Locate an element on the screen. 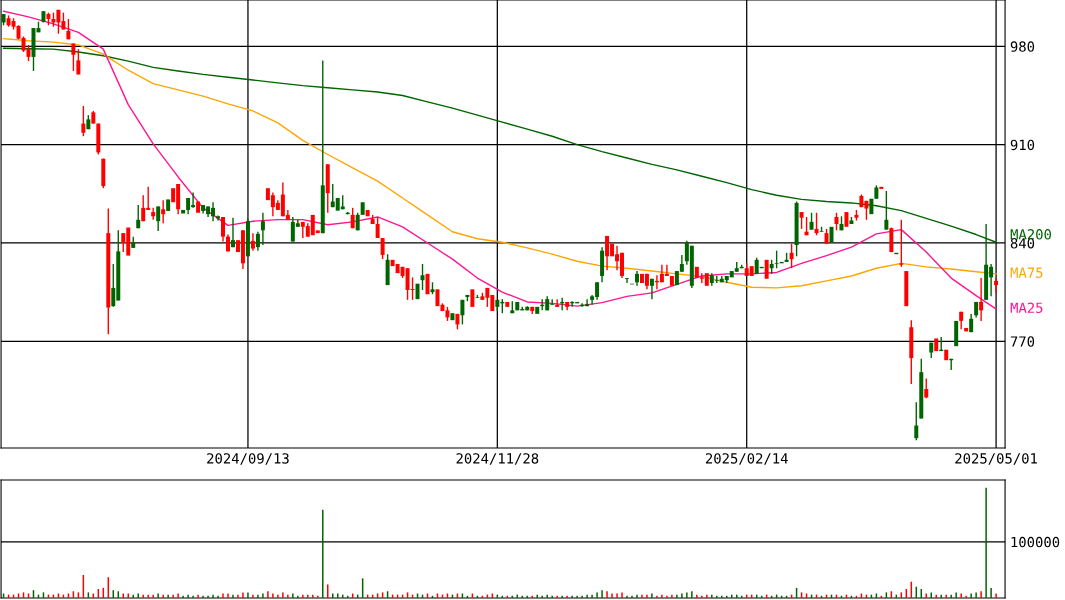  y-tick-label: 980 is located at coordinates (1022, 46).